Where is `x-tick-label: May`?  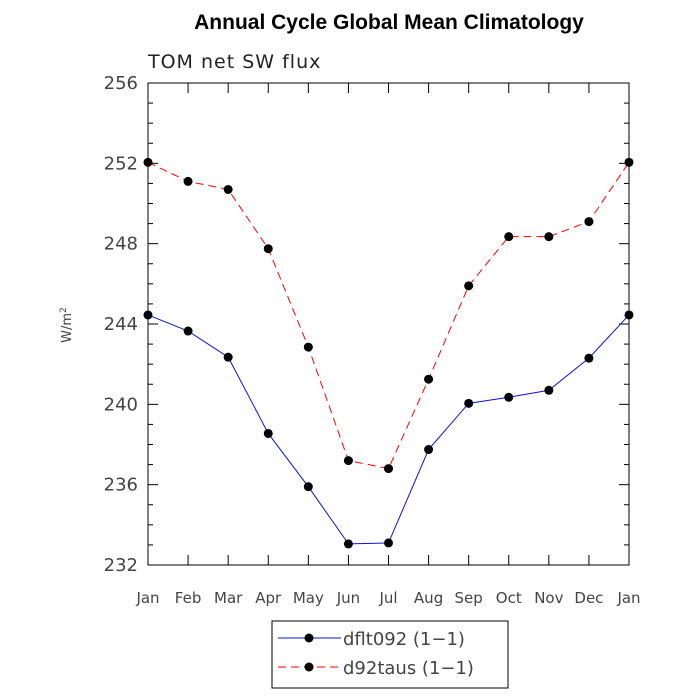 x-tick-label: May is located at coordinates (308, 598).